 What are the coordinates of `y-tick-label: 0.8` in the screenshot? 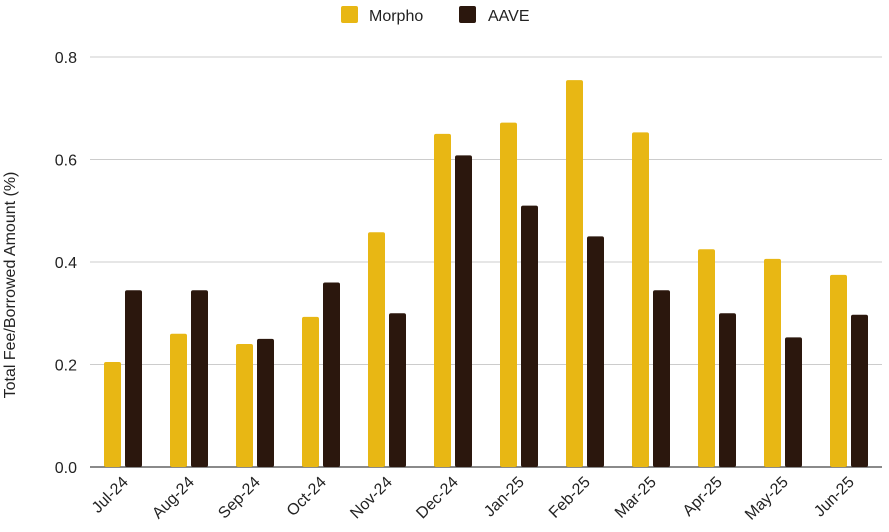 It's located at (66, 58).